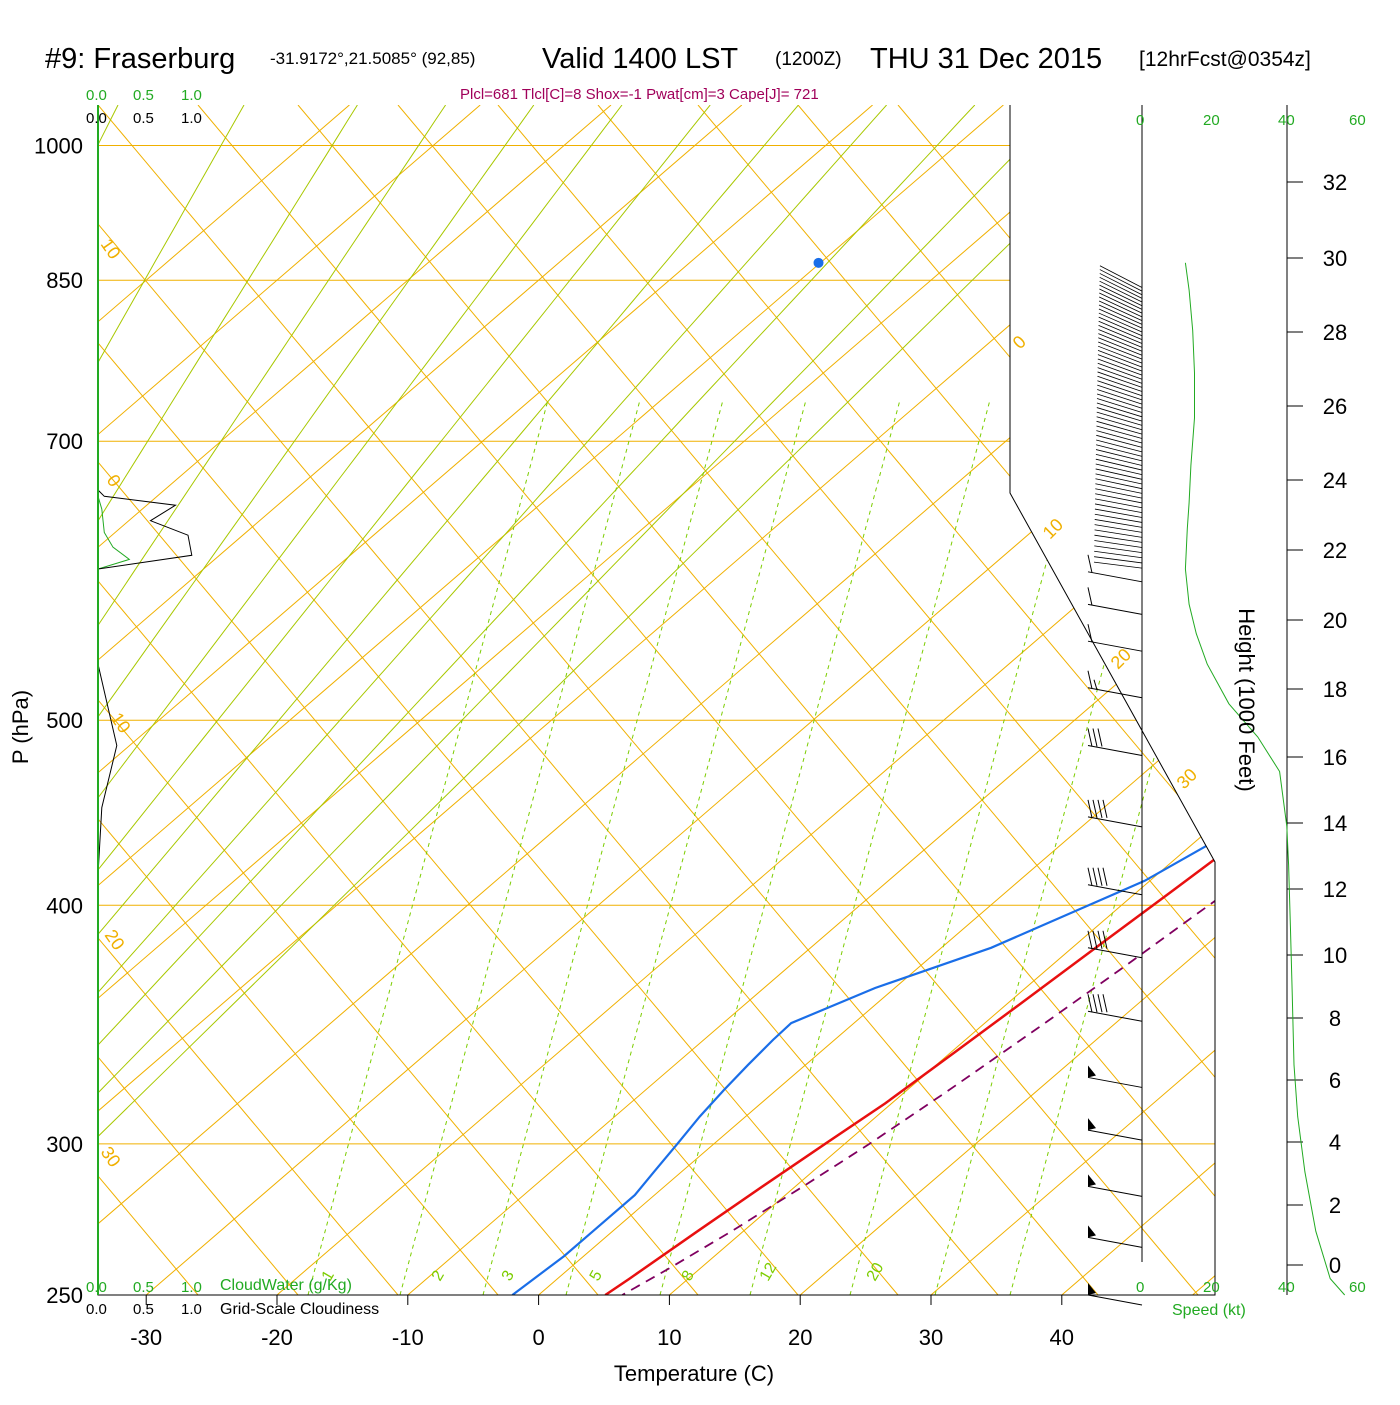  I want to click on y-axis-title: P (hPa), so click(20, 727).